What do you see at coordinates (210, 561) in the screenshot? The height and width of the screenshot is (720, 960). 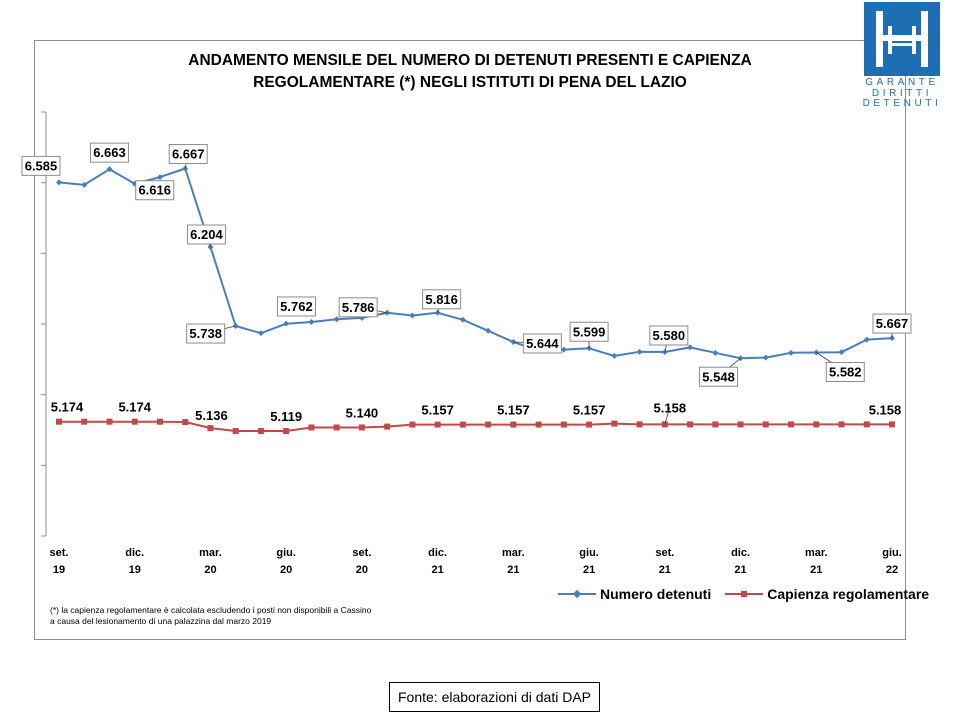 I see `x-tick-label: mar. 20` at bounding box center [210, 561].